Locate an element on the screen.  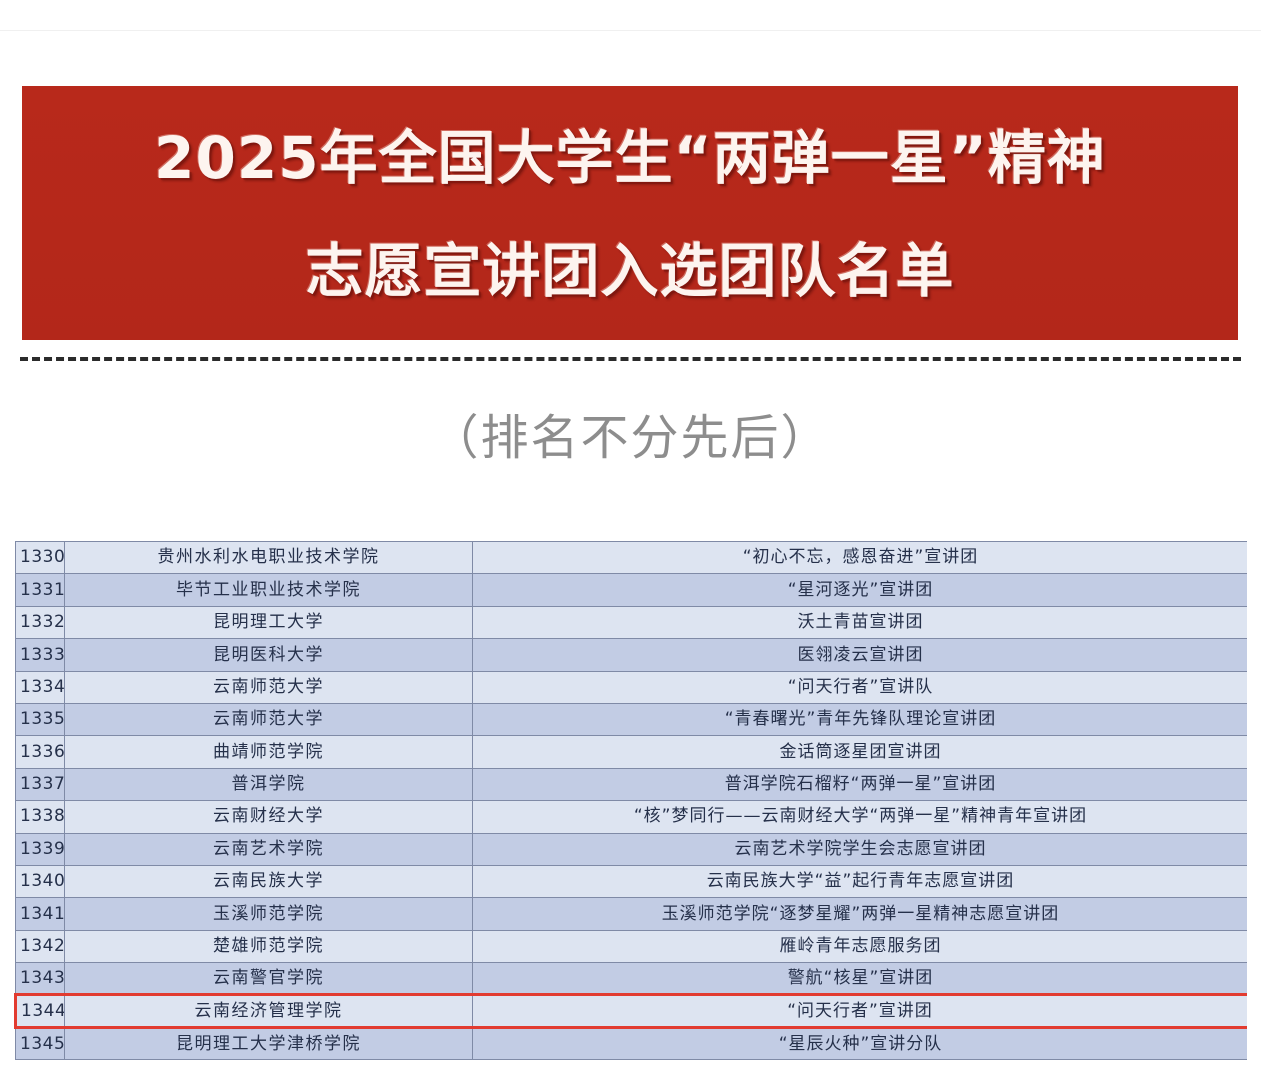
row-index-cell: 1330 is located at coordinates (40, 558).